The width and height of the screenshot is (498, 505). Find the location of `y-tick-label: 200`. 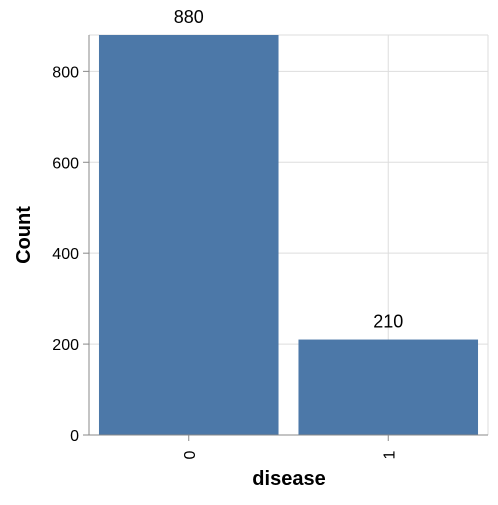

y-tick-label: 200 is located at coordinates (65, 345).